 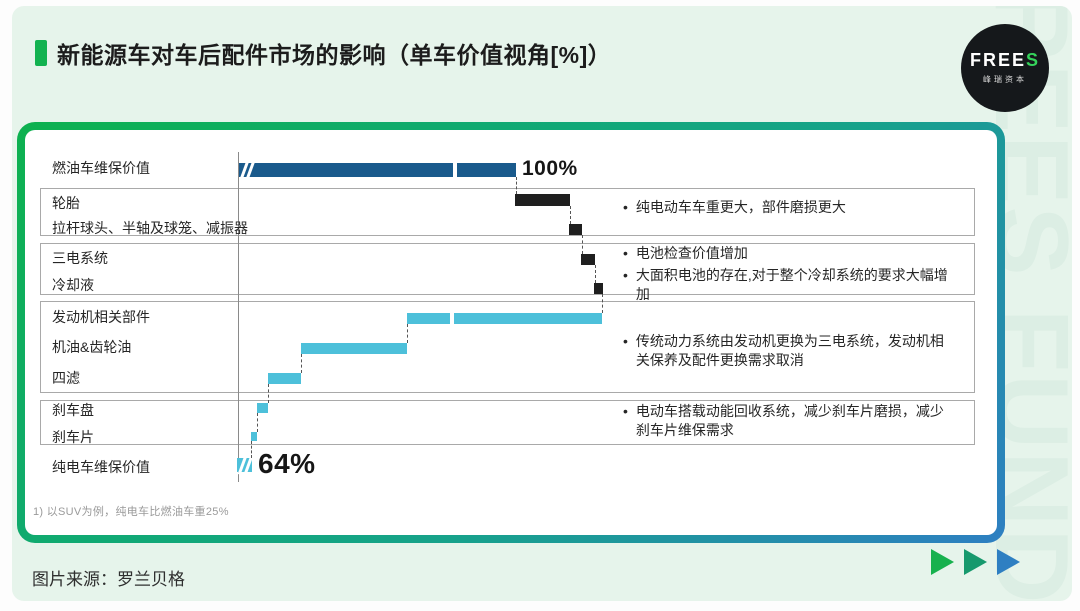 I want to click on value-label: 100%, so click(x=550, y=168).